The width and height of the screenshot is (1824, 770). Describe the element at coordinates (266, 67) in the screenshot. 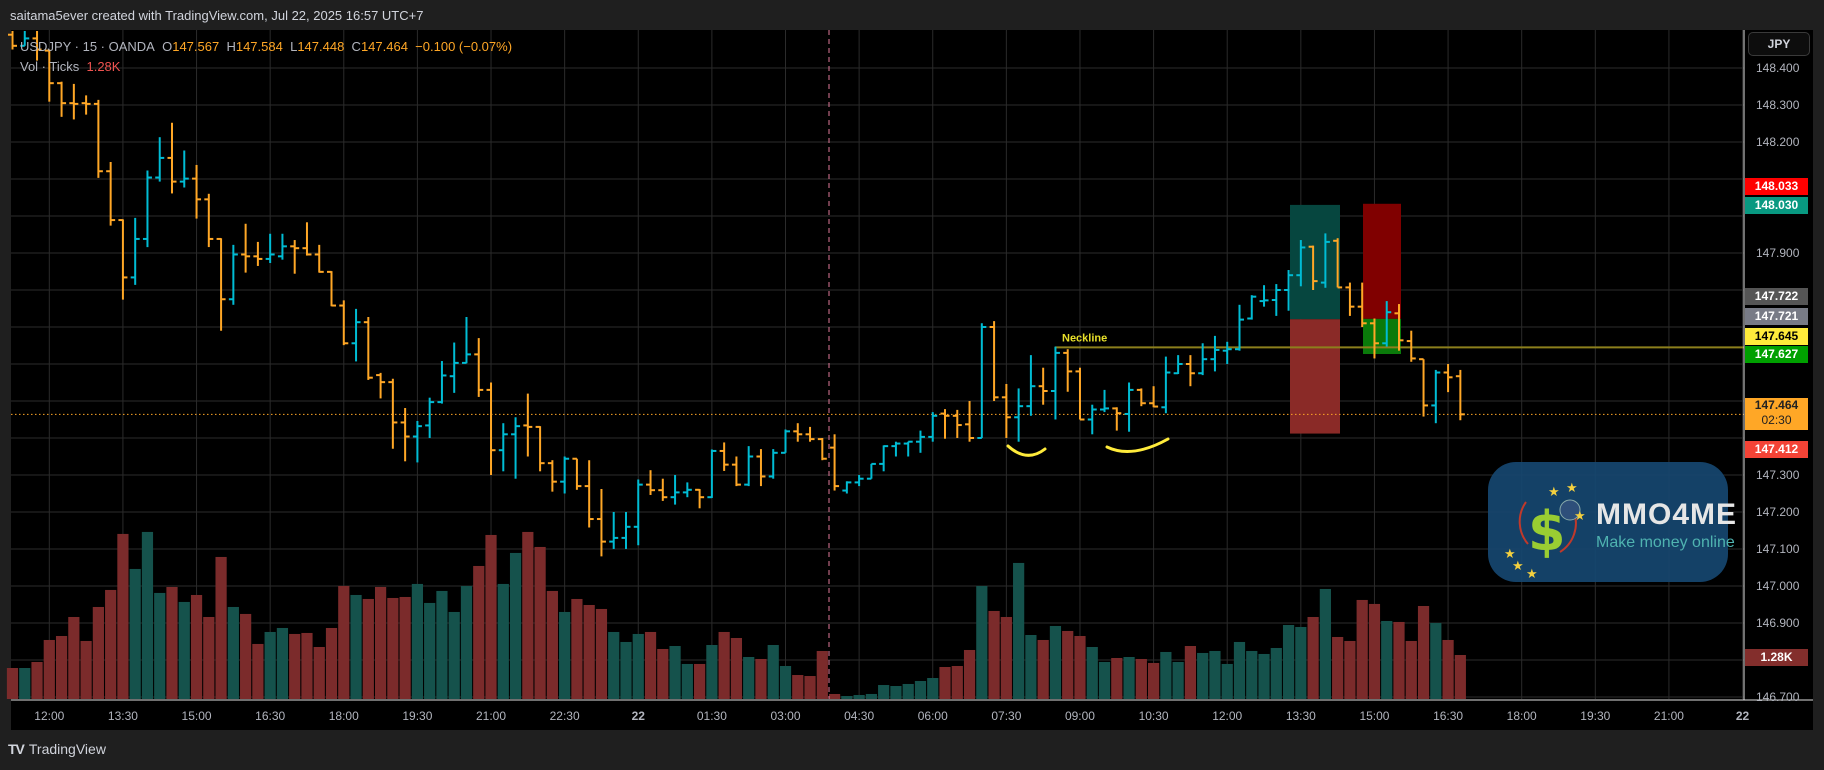

I see `legend-volume-row: Vol · Ticks 1.28K` at that location.